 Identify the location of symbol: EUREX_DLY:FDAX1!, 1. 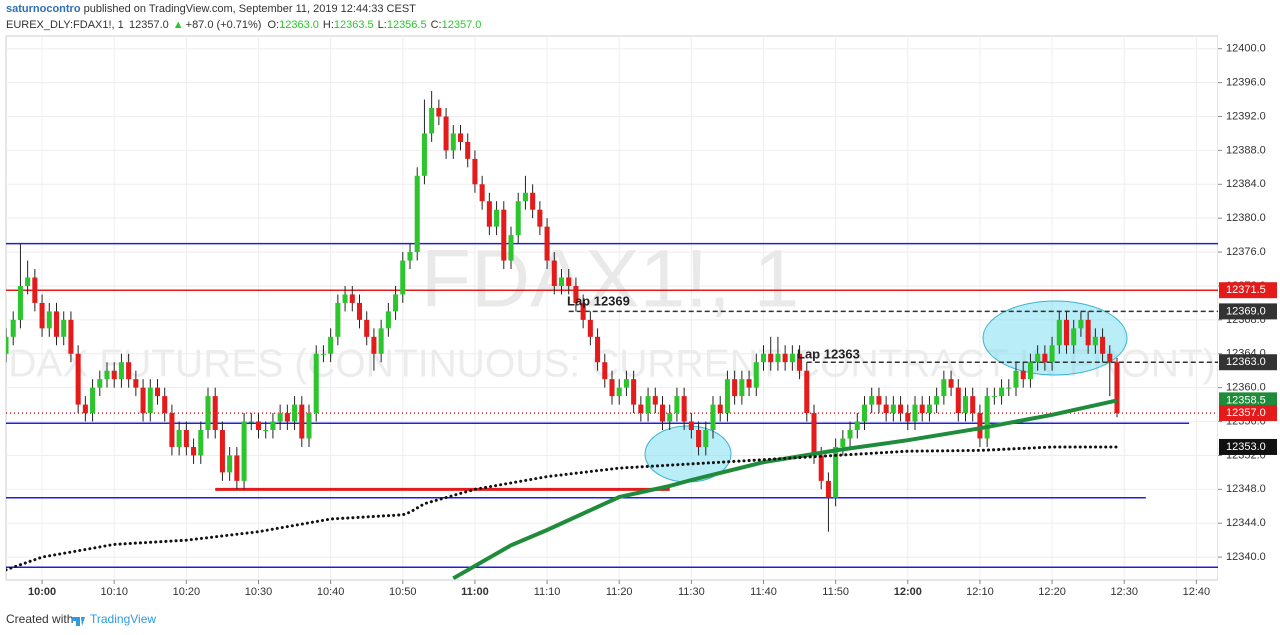
(65, 25).